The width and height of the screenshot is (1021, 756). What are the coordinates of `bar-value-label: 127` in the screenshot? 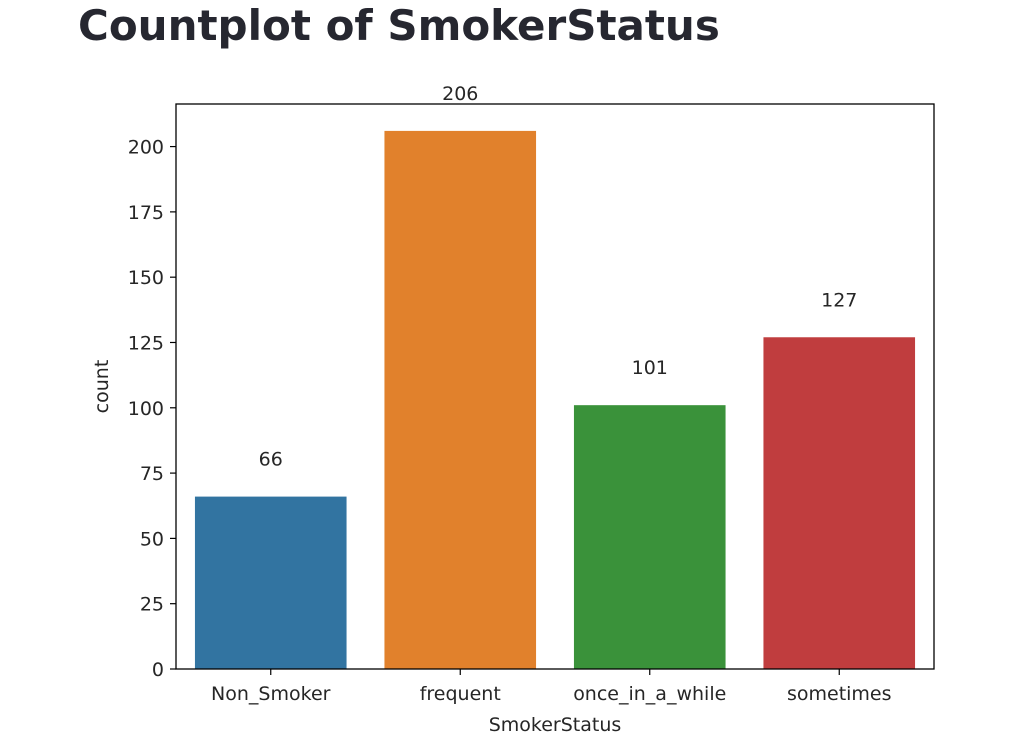 It's located at (839, 300).